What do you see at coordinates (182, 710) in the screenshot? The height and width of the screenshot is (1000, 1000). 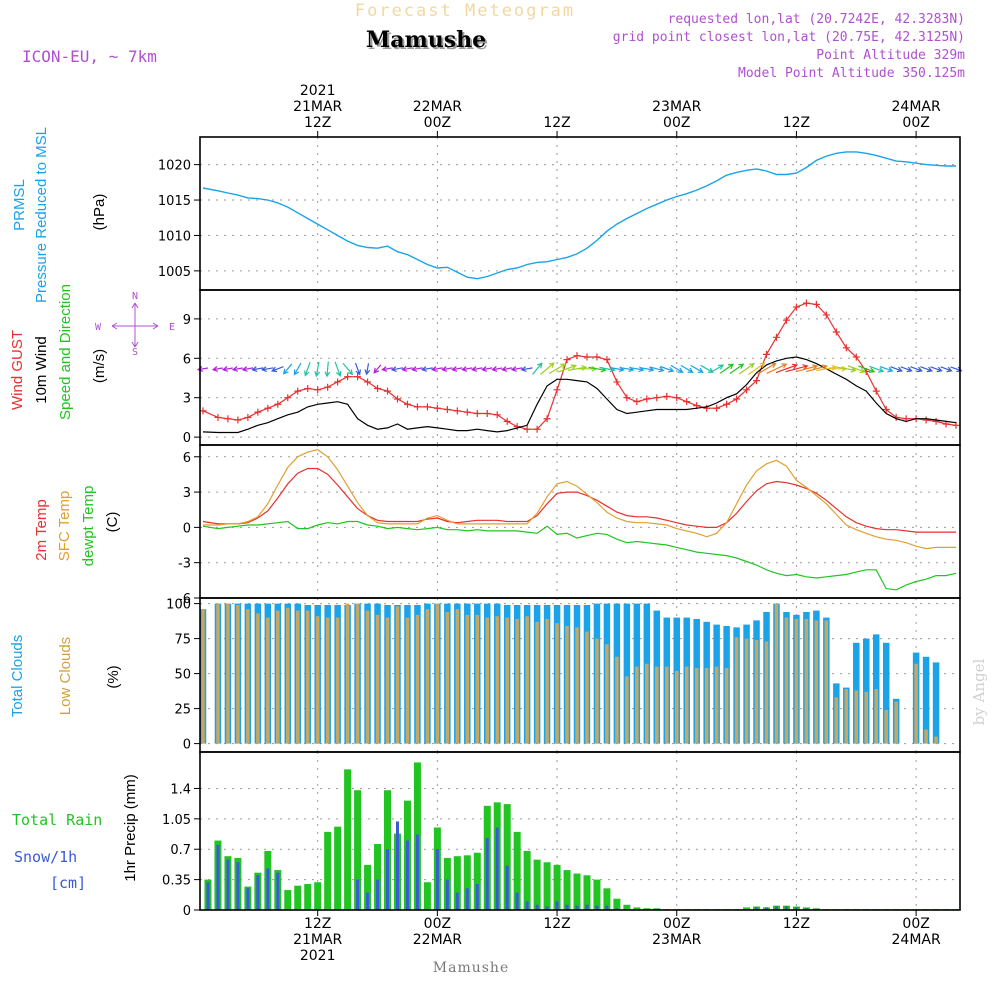 I see `ytick-label: 25` at bounding box center [182, 710].